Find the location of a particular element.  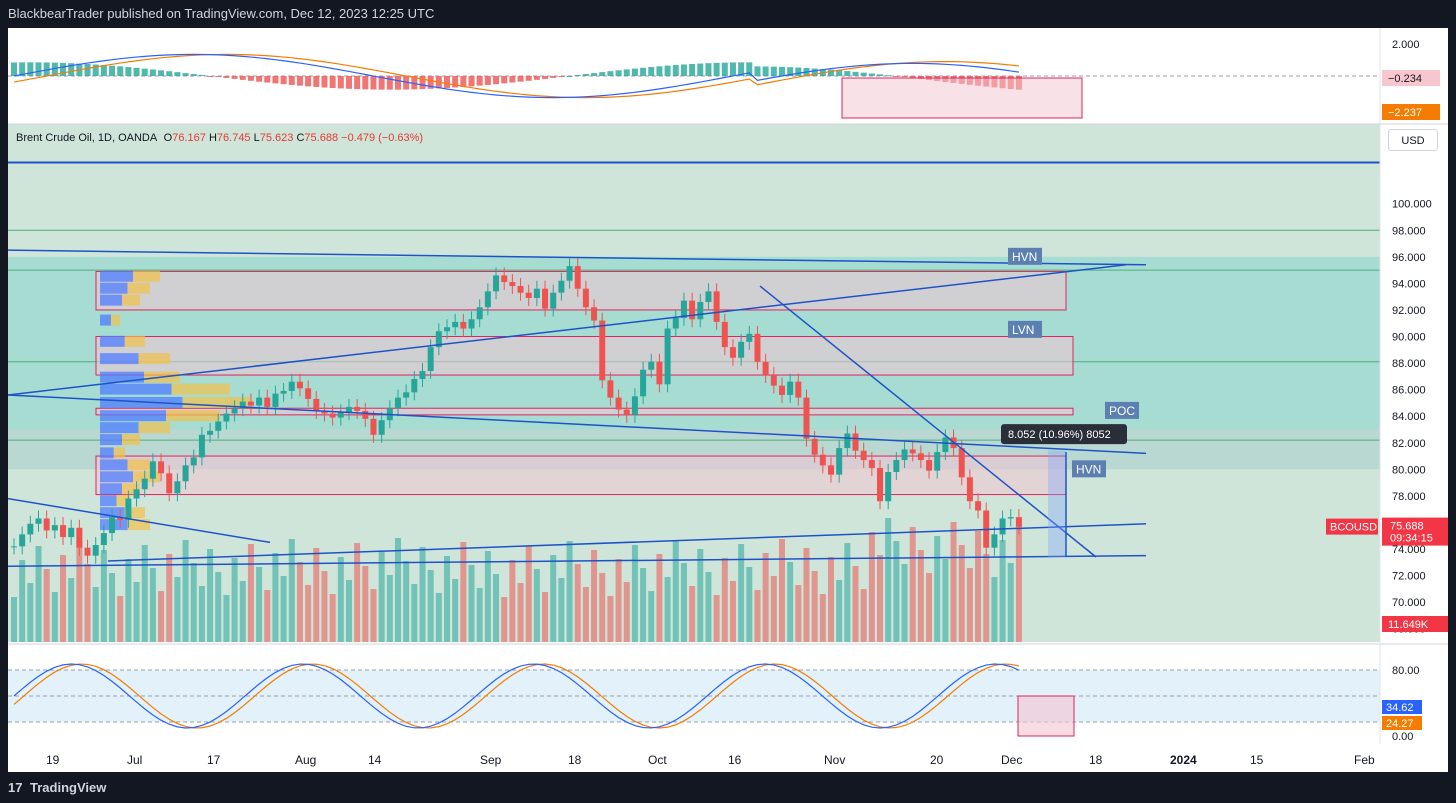

legend-low-label: L is located at coordinates (256, 138).